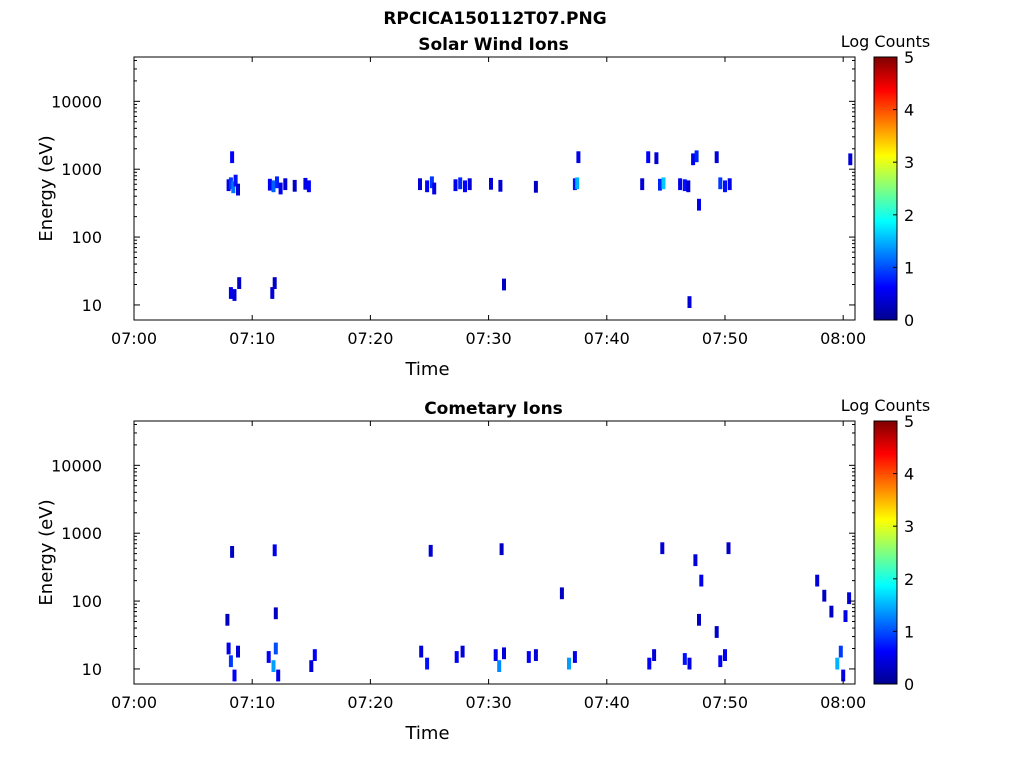 This screenshot has height=768, width=1024. Describe the element at coordinates (909, 631) in the screenshot. I see `colorbar-tick-label: 1` at that location.